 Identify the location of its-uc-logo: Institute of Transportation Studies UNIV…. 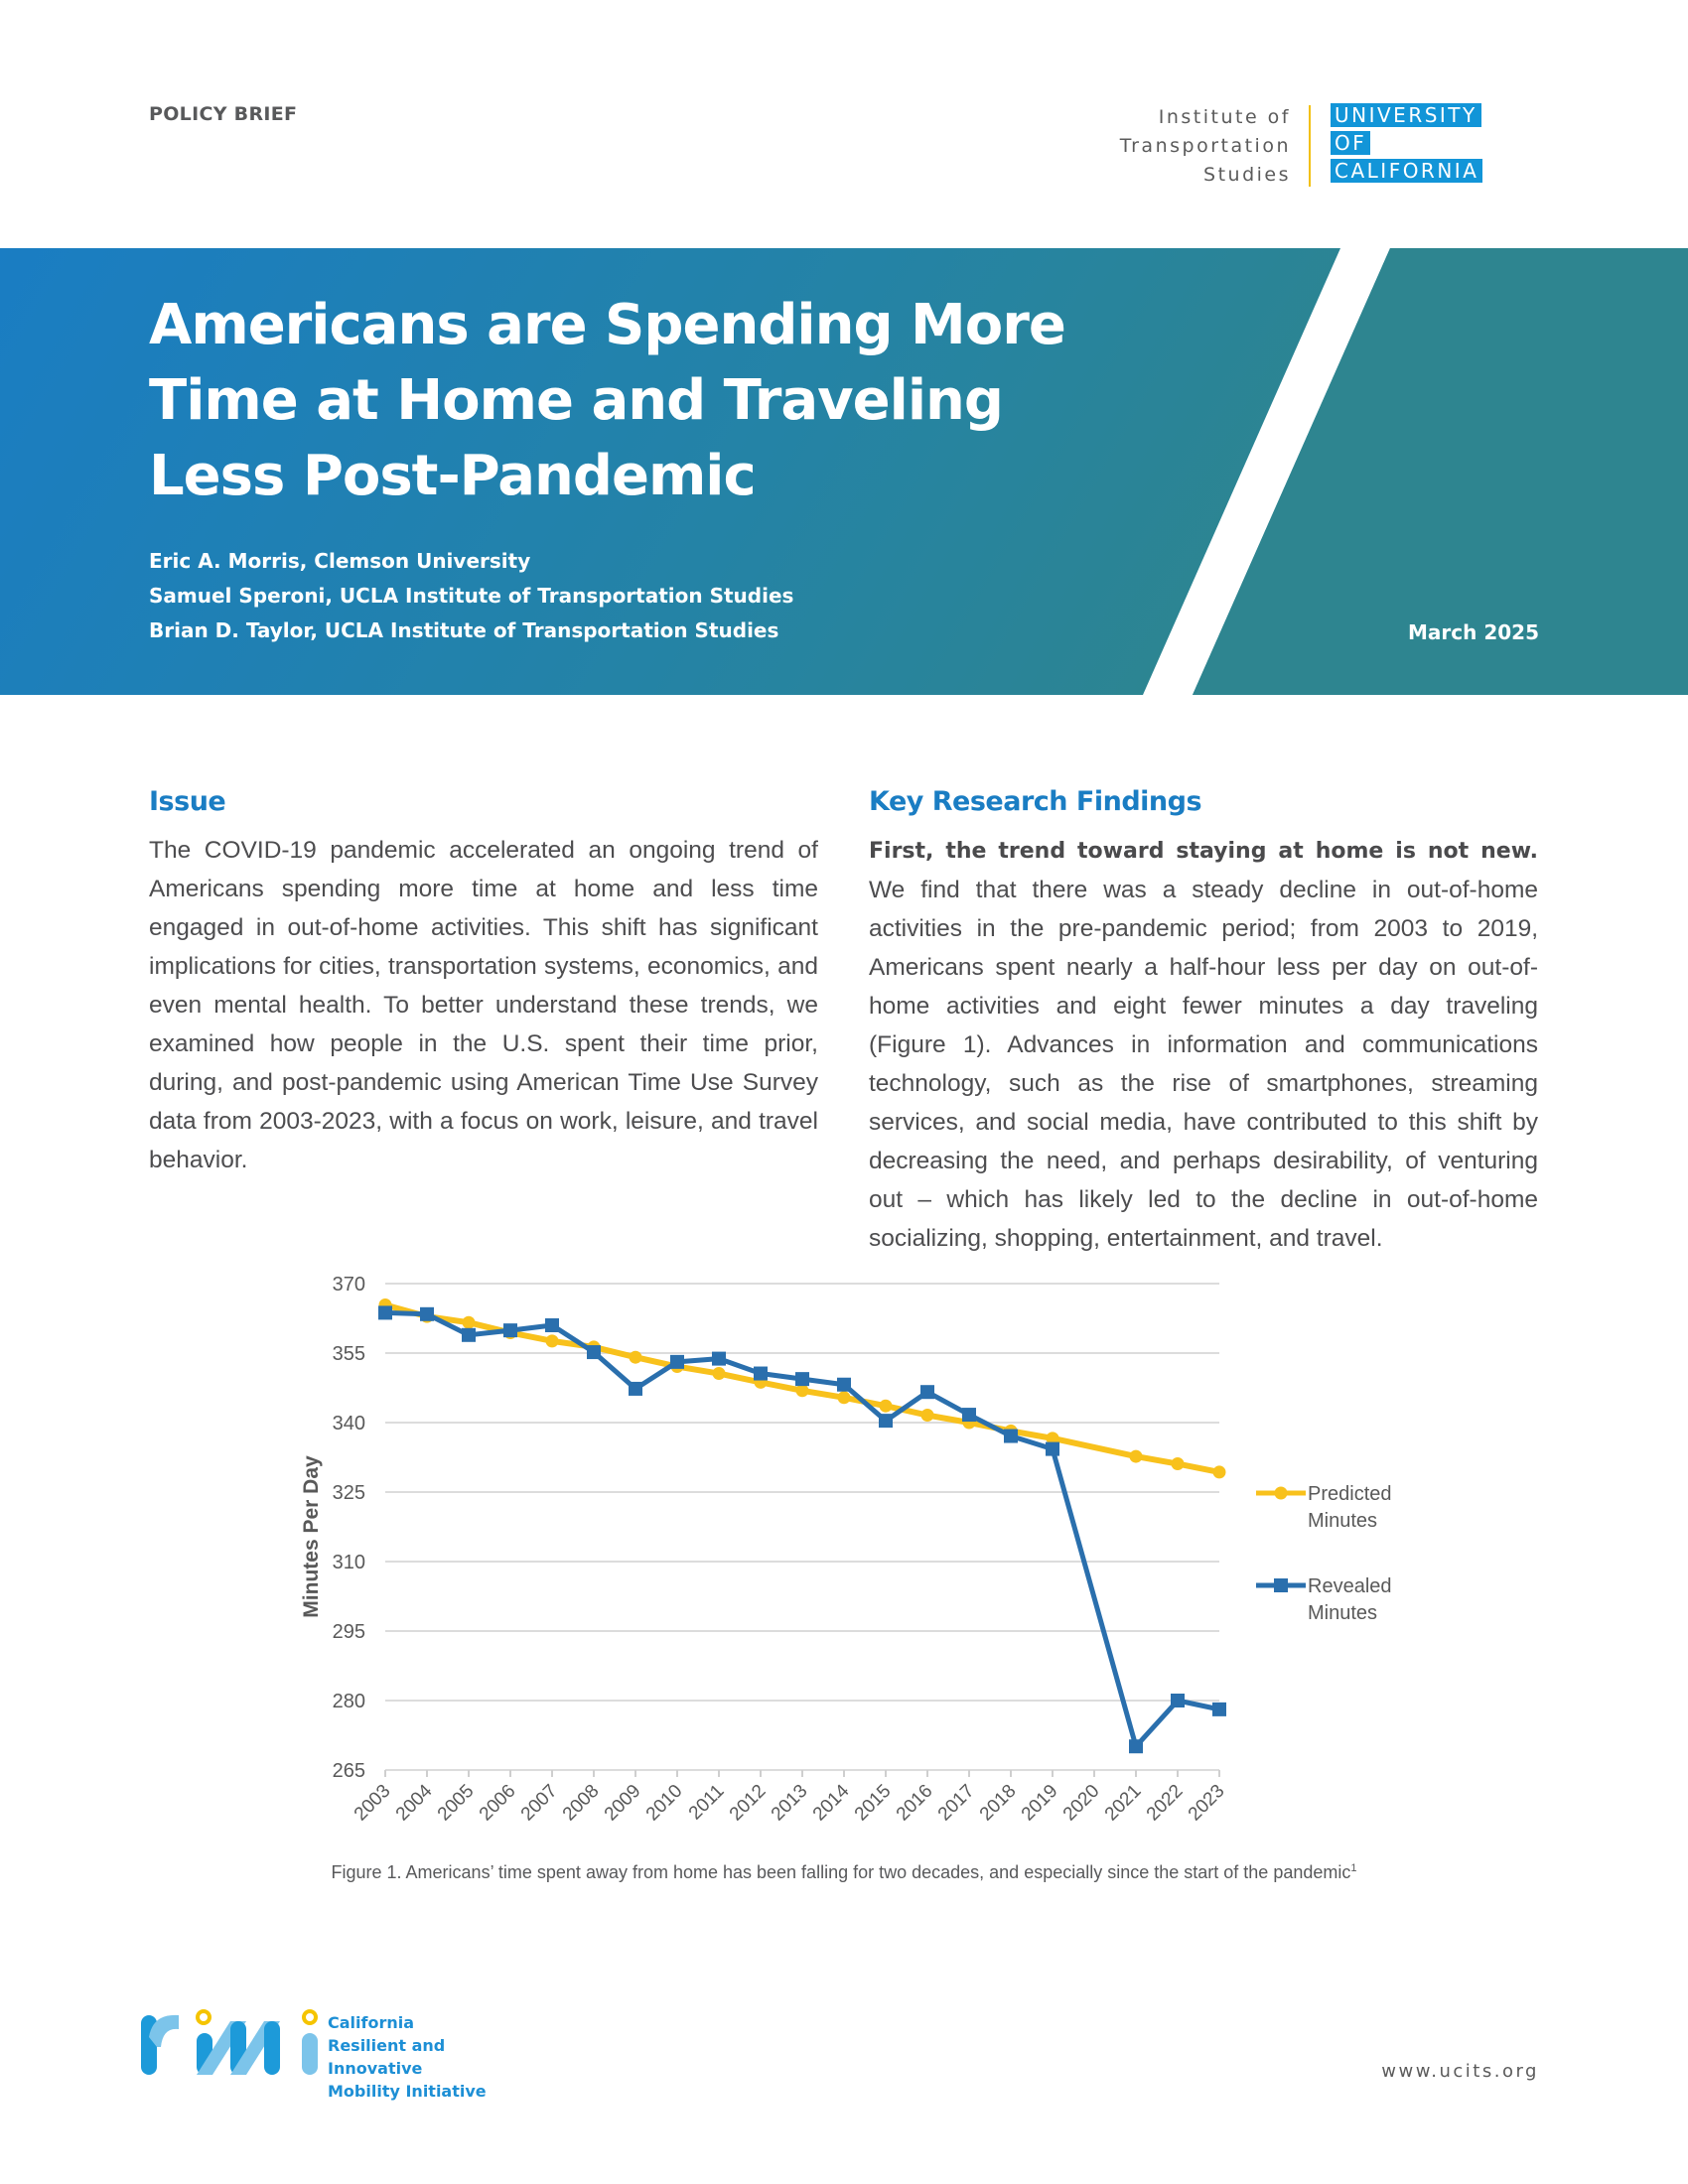
(1300, 146).